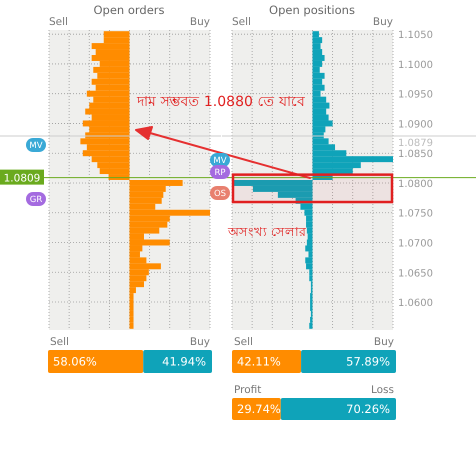  I want to click on text: RP, so click(220, 173).